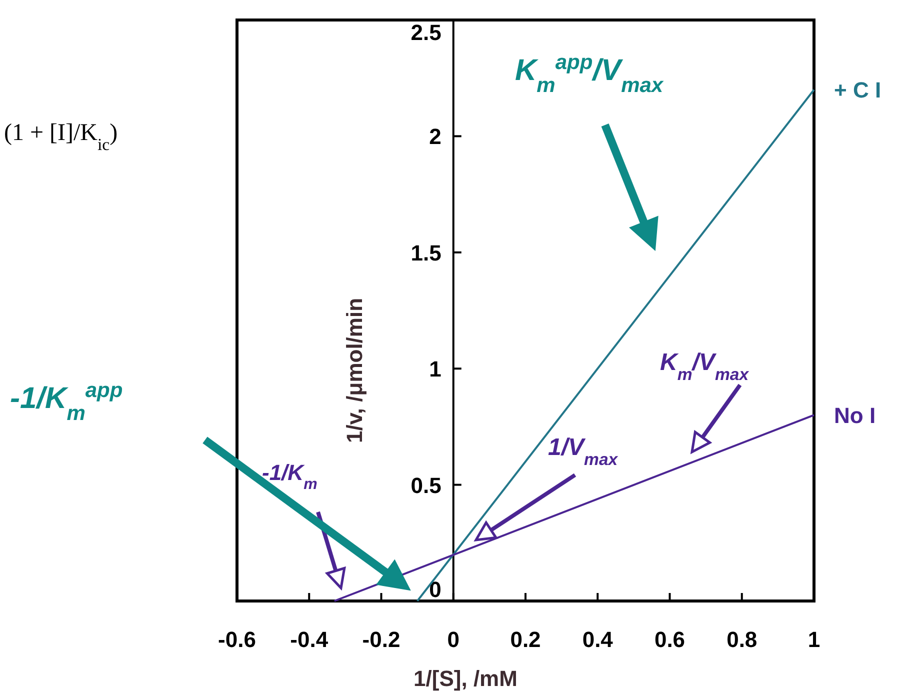  I want to click on y-tick-label: 1, so click(435, 369).